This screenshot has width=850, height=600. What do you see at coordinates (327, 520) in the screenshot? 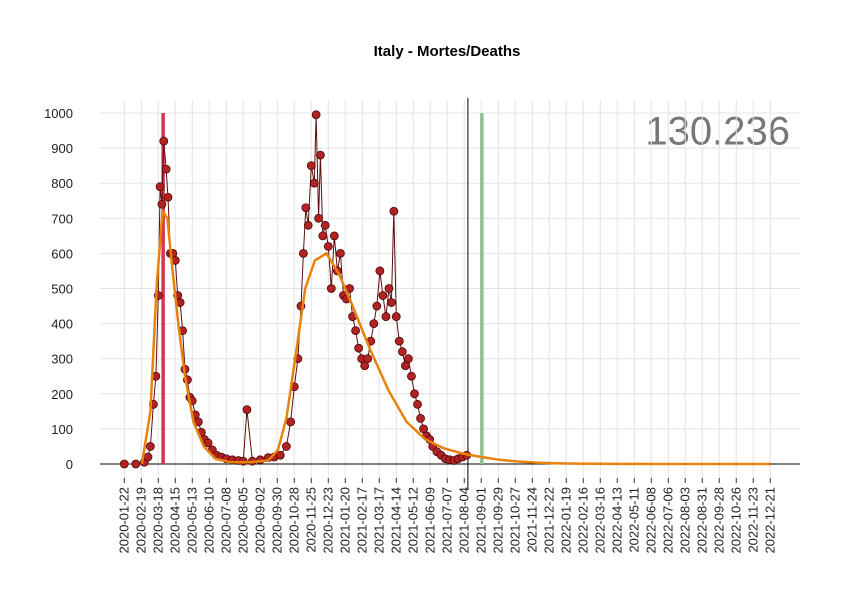
I see `x-tick-label: 2020-12-23` at bounding box center [327, 520].